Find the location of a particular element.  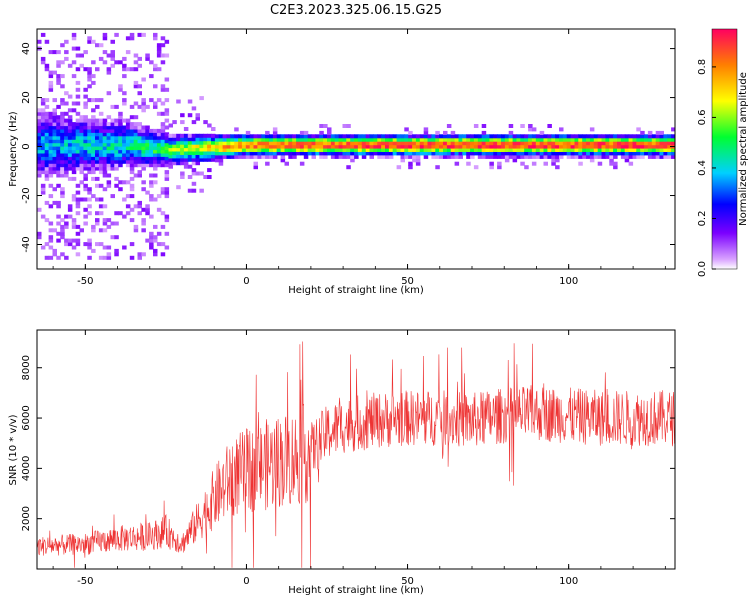

colorbar-tick-label: 0.8 is located at coordinates (702, 67).